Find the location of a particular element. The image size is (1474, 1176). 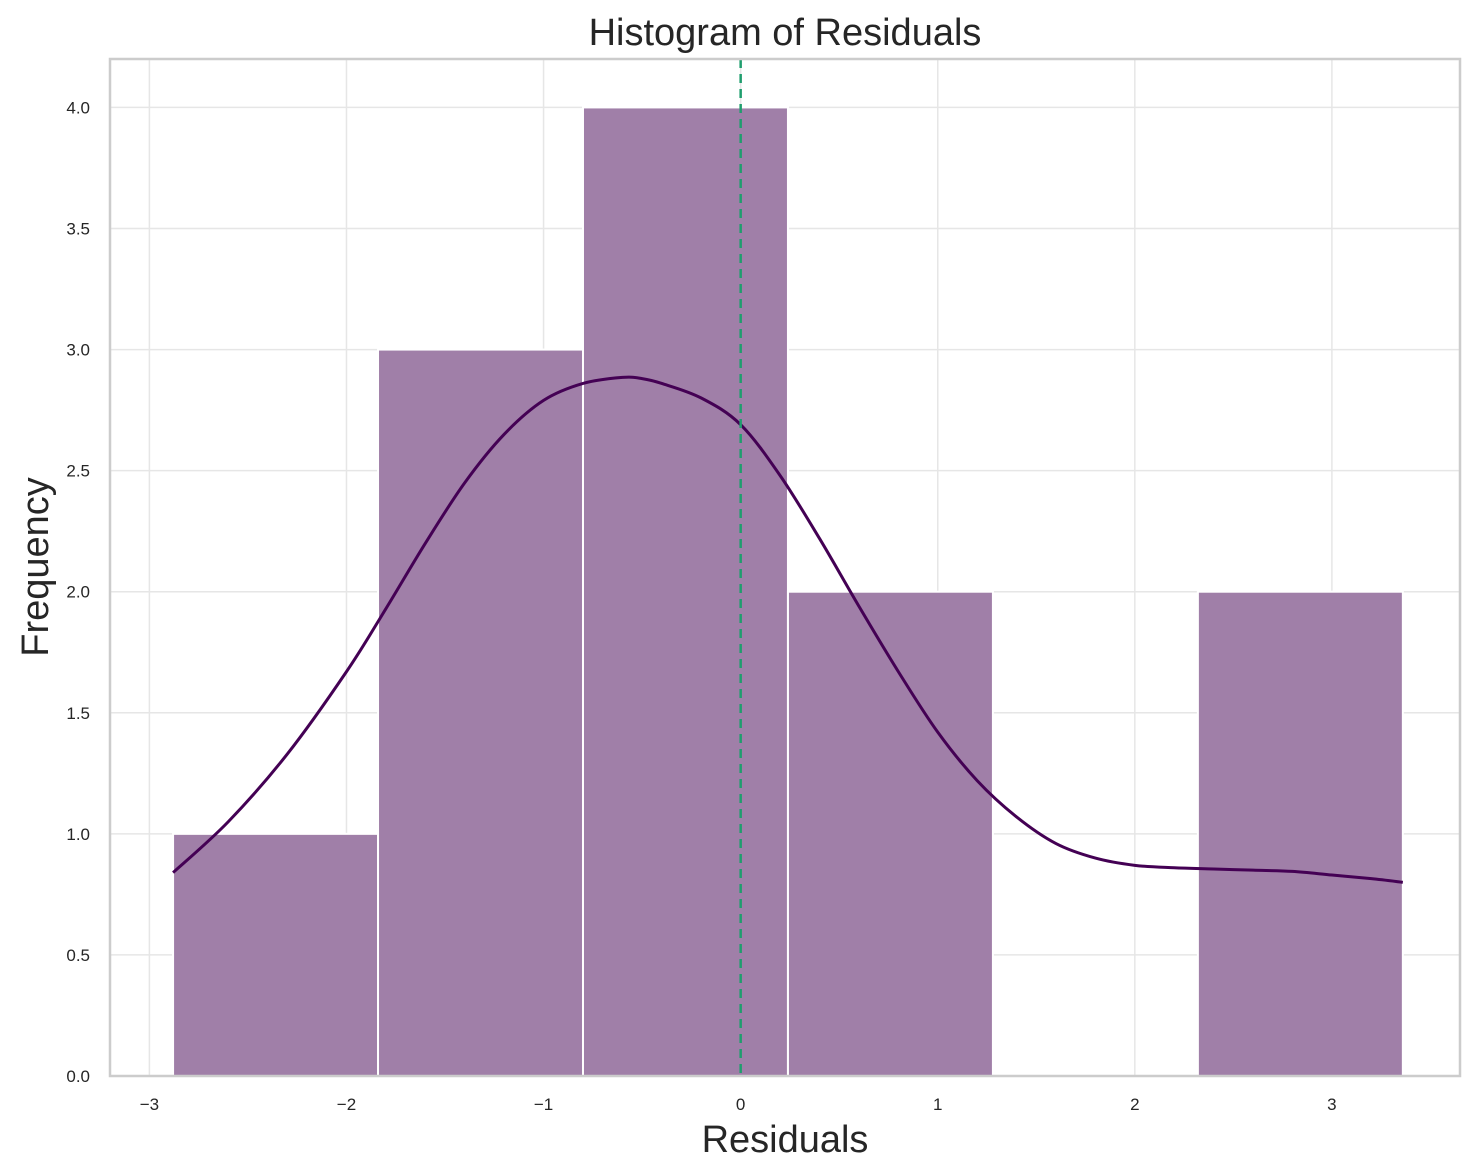

y-tick-label: 2.0 is located at coordinates (78, 592).